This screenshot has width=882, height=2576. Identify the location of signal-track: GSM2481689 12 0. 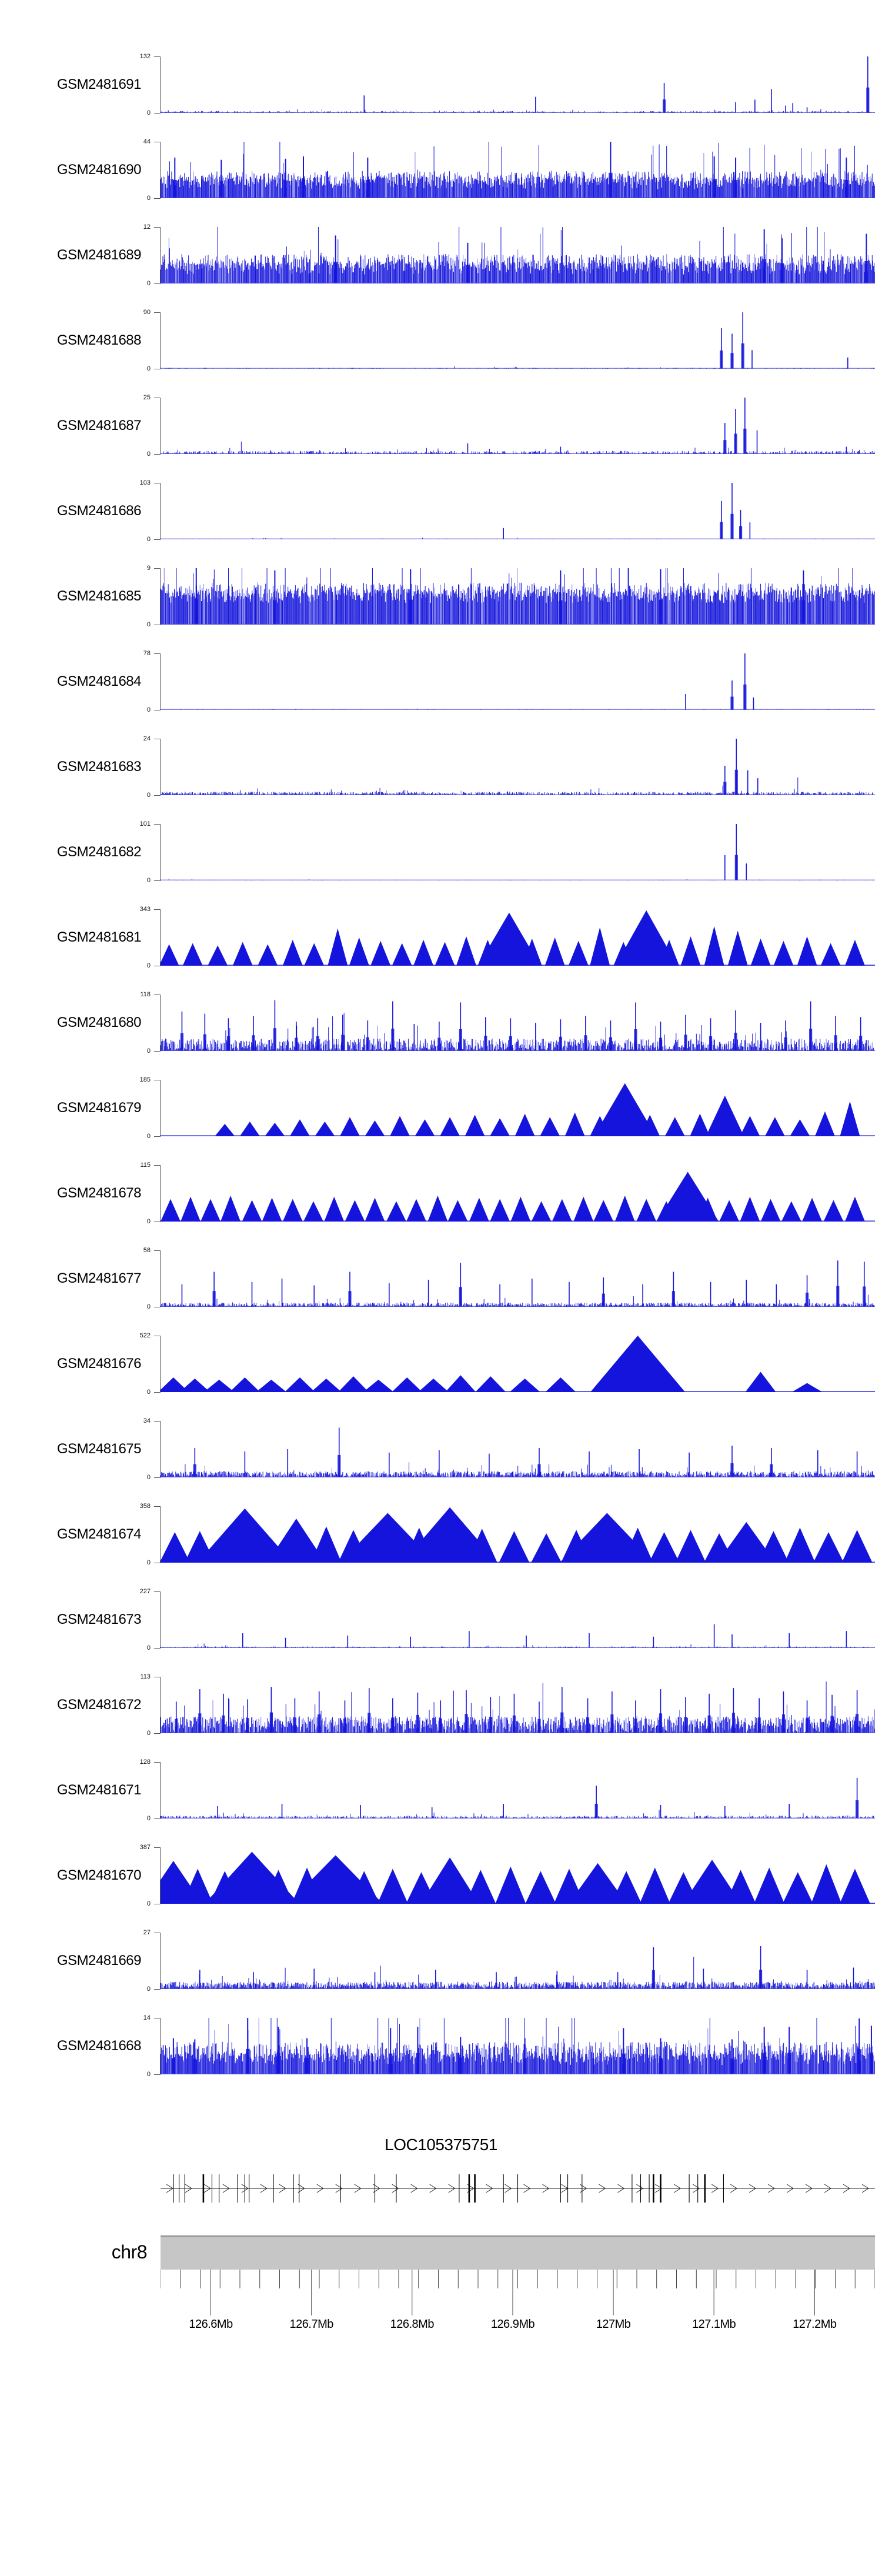
(441, 268).